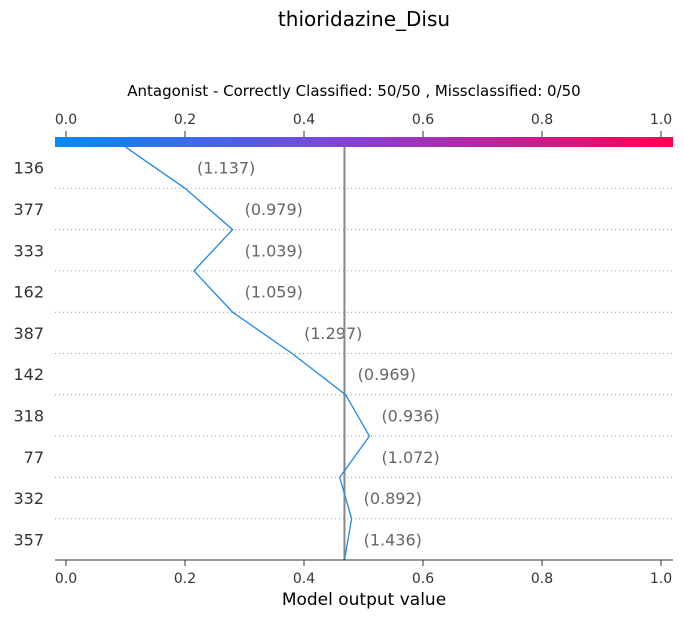 Image resolution: width=684 pixels, height=618 pixels. Describe the element at coordinates (333, 333) in the screenshot. I see `row-value-label: (1.297)` at that location.